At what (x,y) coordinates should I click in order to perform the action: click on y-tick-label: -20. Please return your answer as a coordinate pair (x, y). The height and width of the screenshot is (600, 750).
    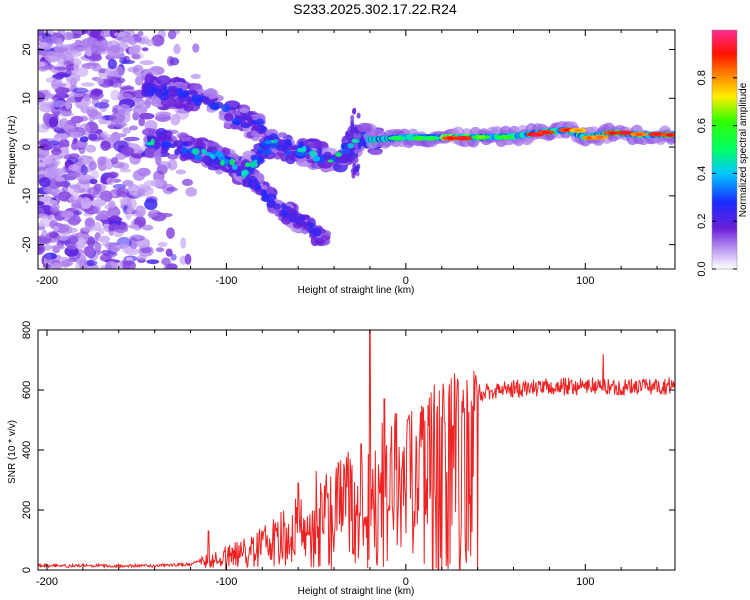
    Looking at the image, I should click on (27, 245).